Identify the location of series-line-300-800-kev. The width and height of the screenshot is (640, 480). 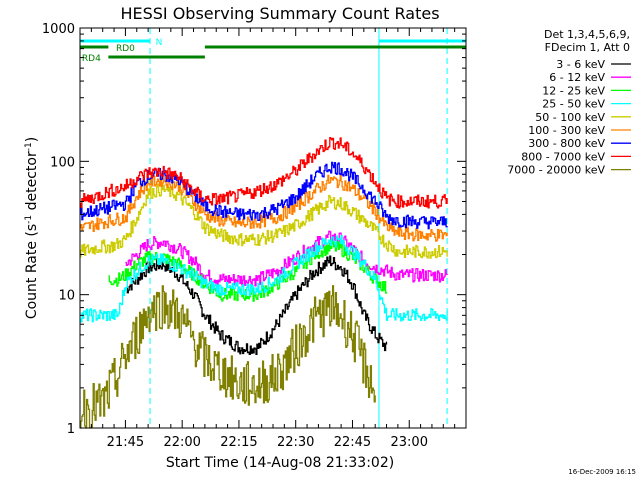
(264, 195).